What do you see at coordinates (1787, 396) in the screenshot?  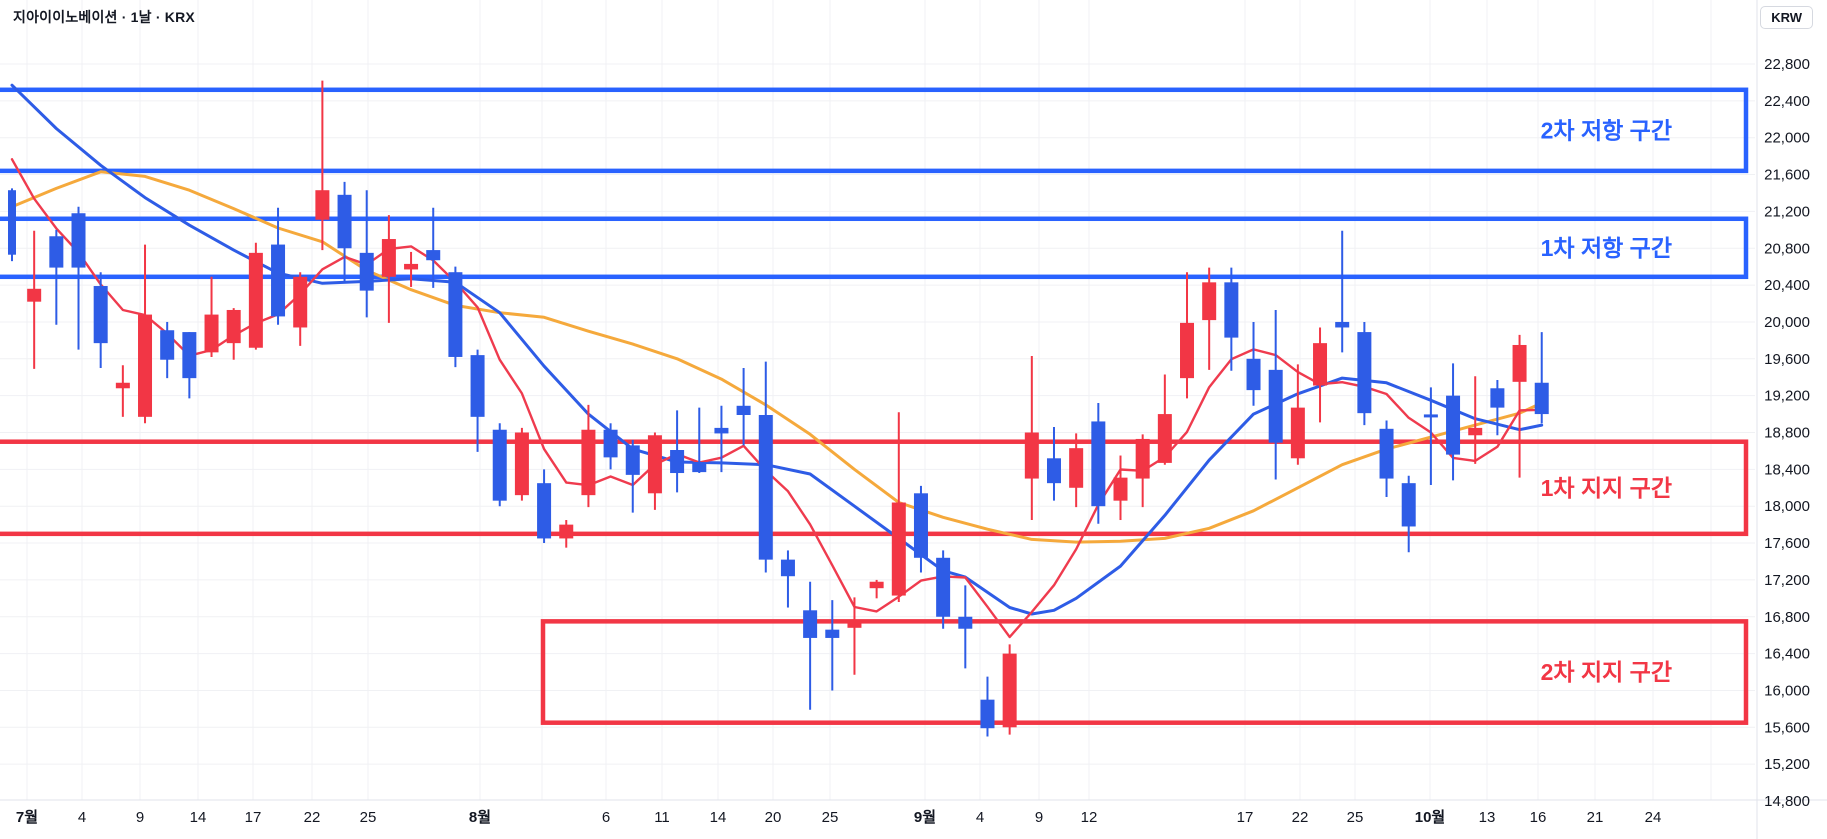 I see `price-tick-label: 19,200` at bounding box center [1787, 396].